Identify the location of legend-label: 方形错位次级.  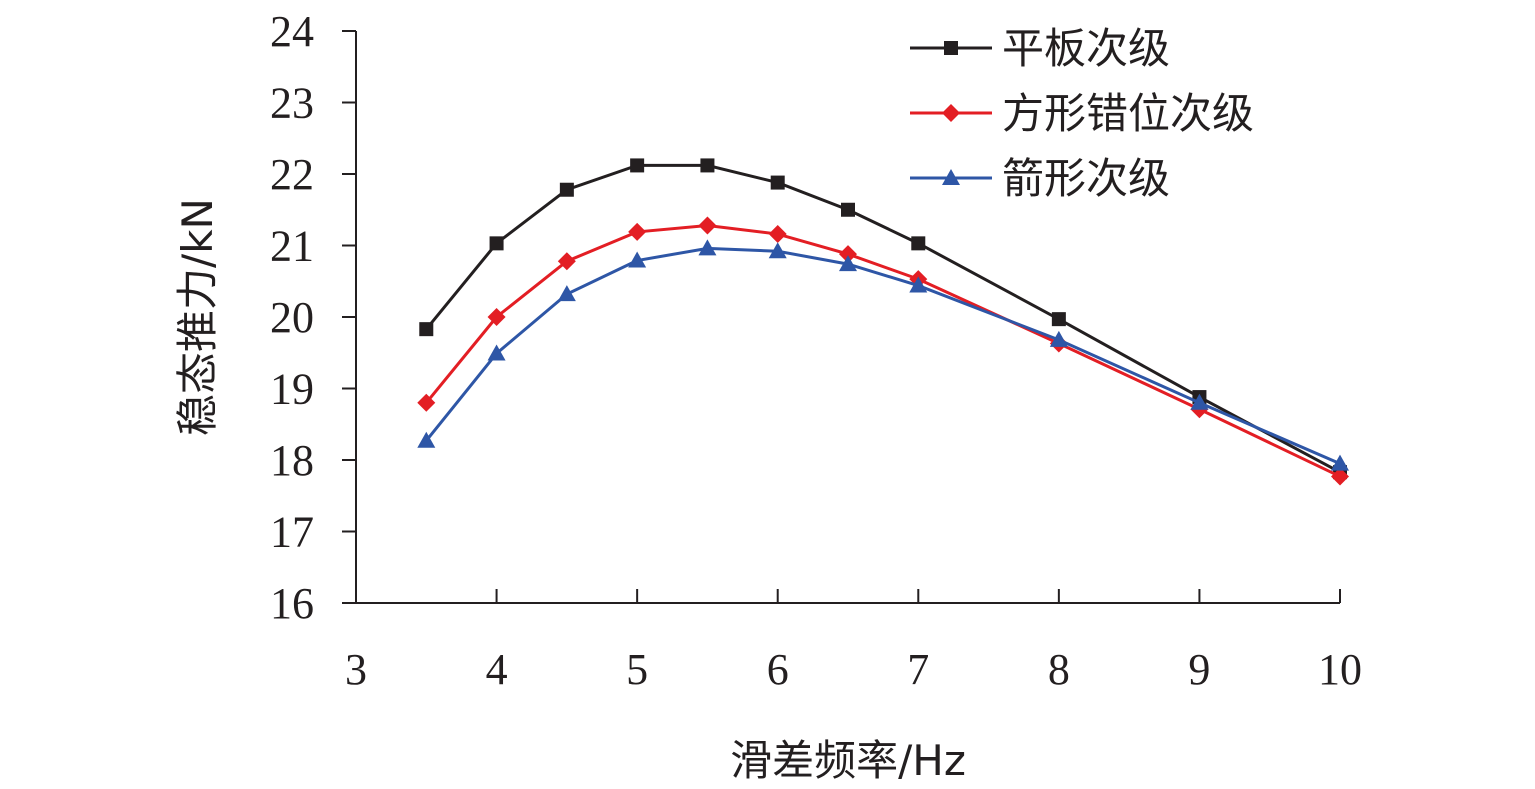
(1128, 113).